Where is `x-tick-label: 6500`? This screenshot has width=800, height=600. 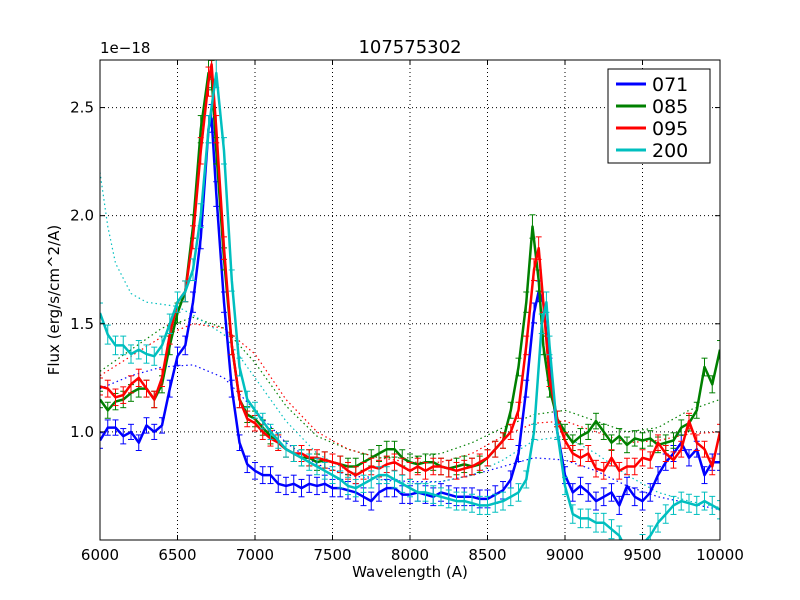
x-tick-label: 6500 is located at coordinates (177, 555).